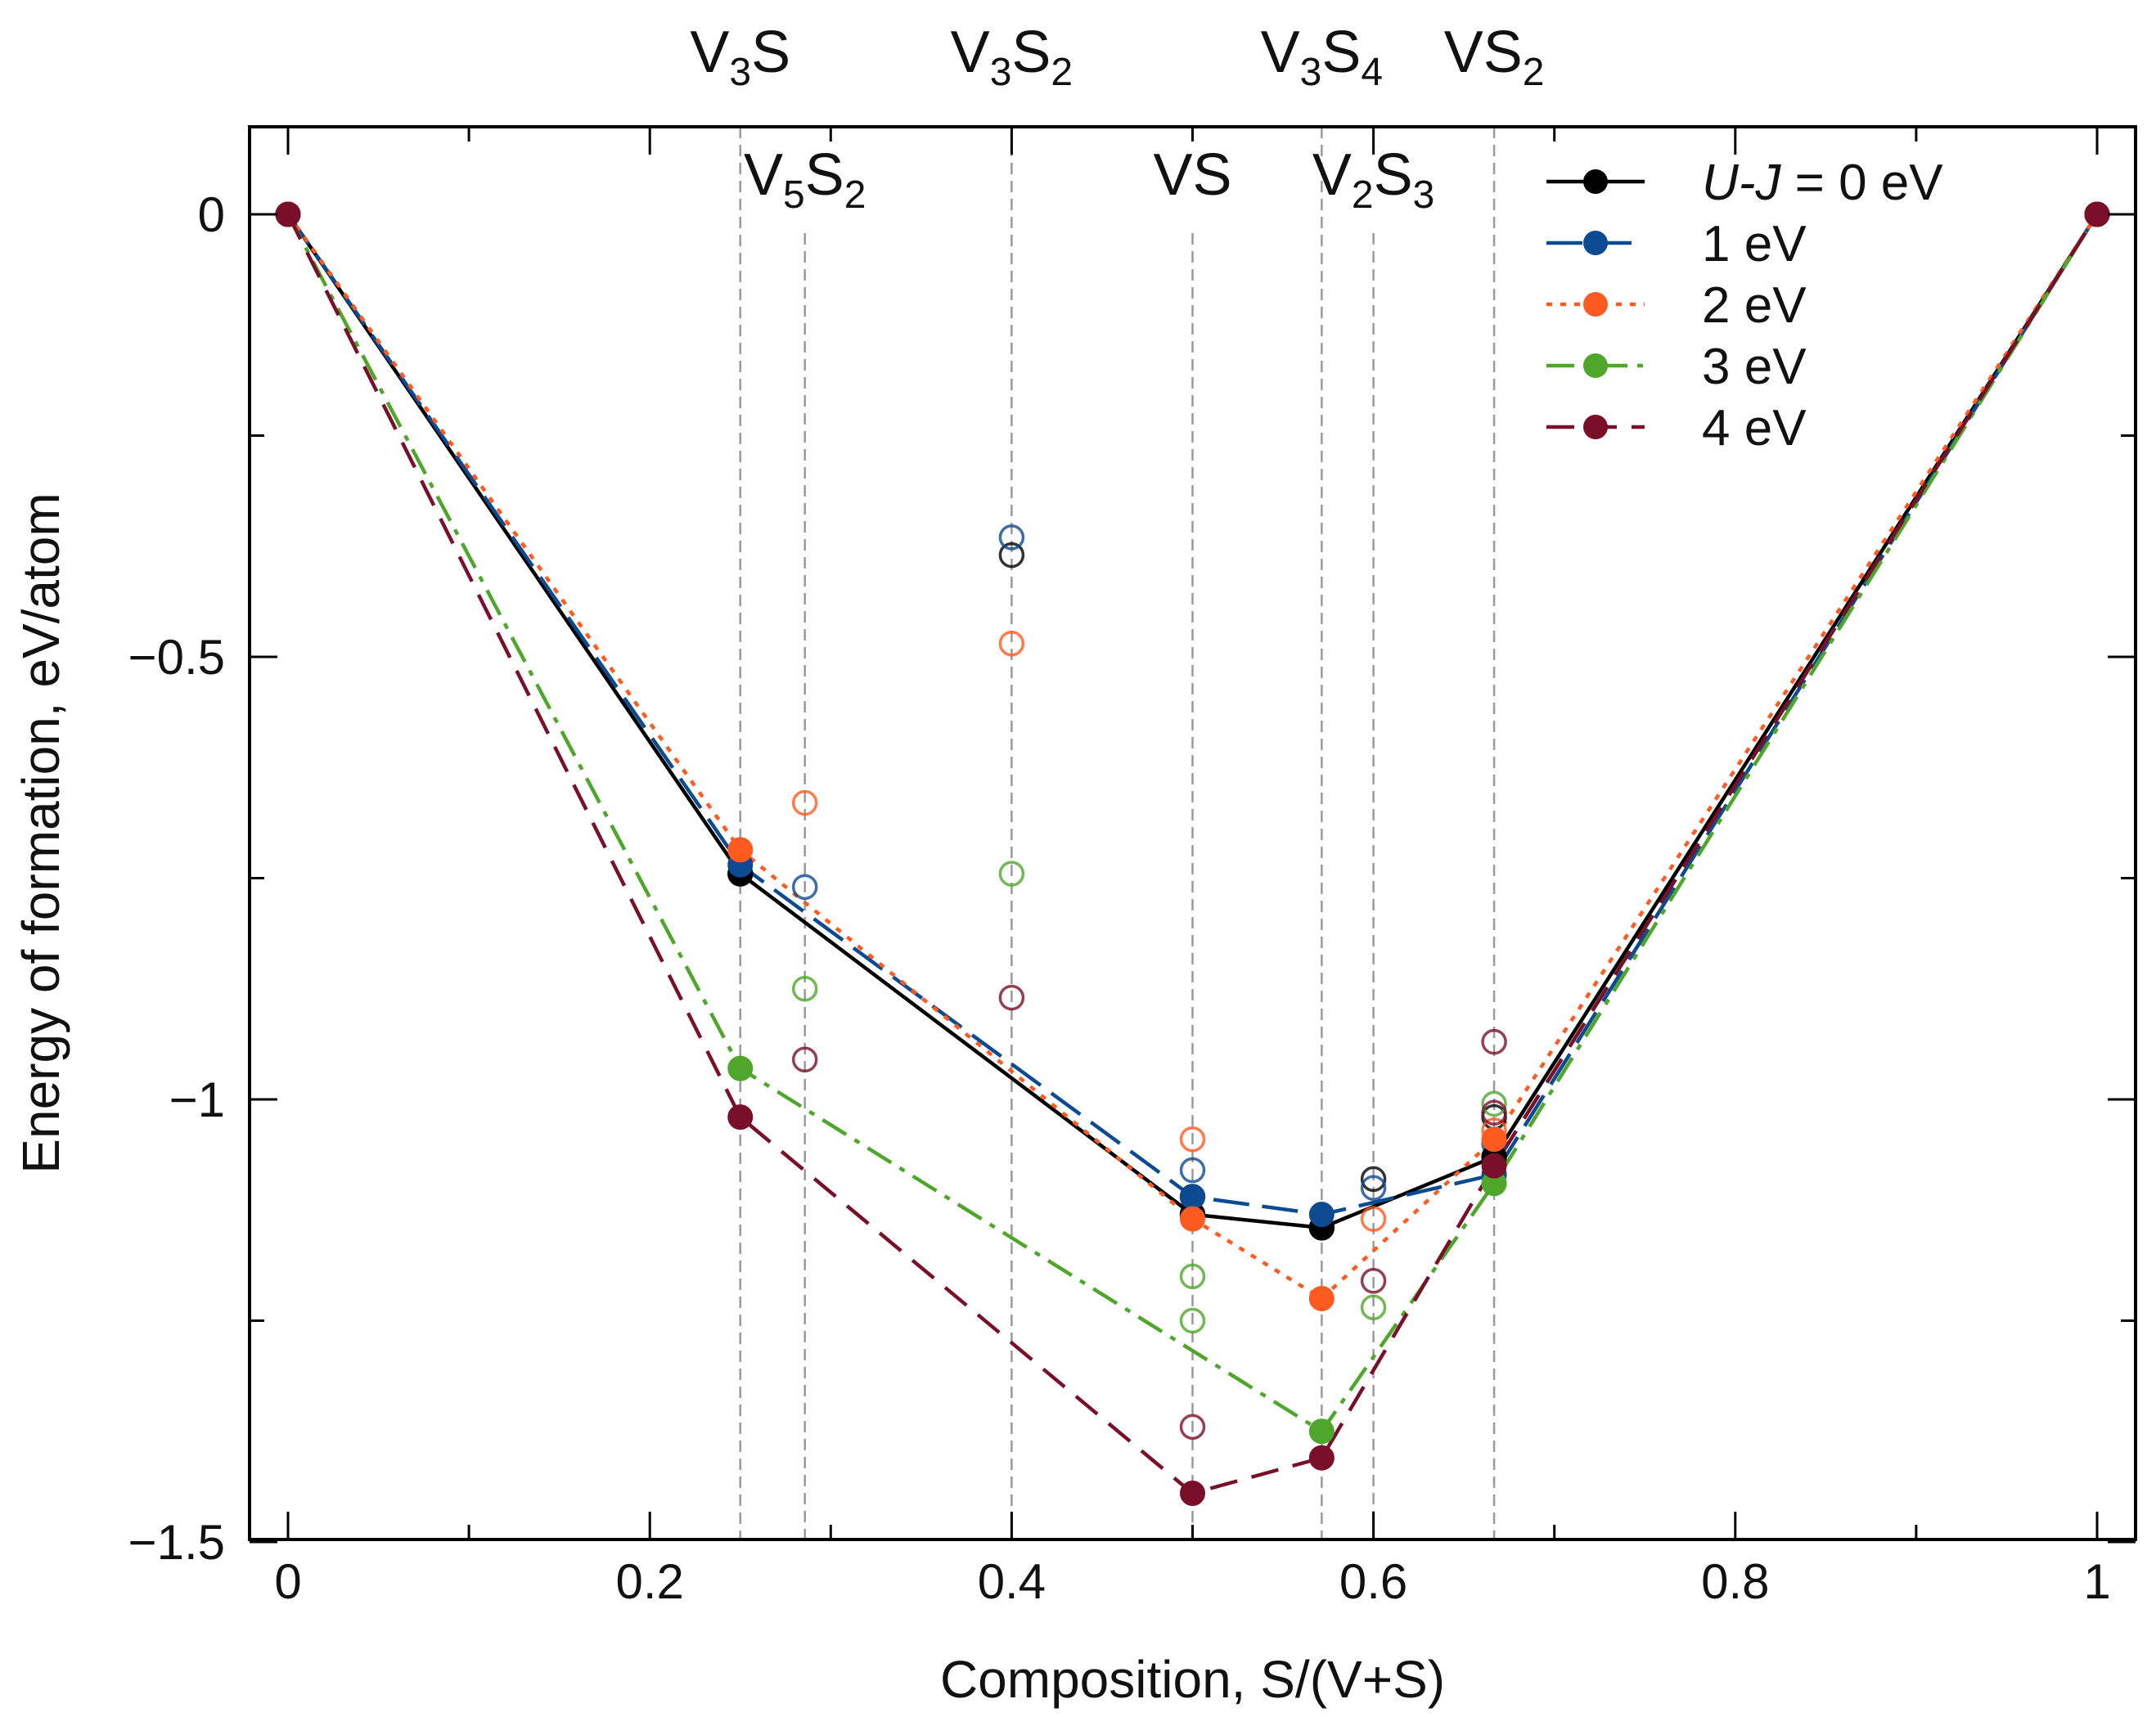  Describe the element at coordinates (40, 833) in the screenshot. I see `y-axis-label: Energy of formation, eV/atom` at that location.